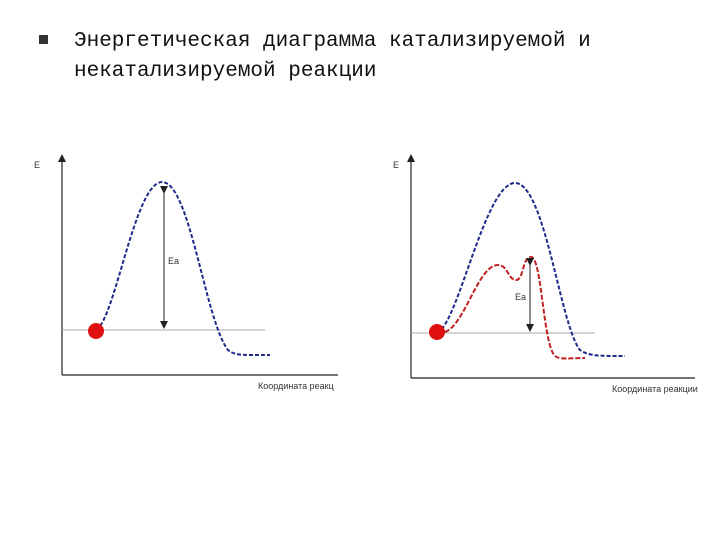 The image size is (720, 540). Describe the element at coordinates (515, 307) in the screenshot. I see `catalyzed-curve` at that location.